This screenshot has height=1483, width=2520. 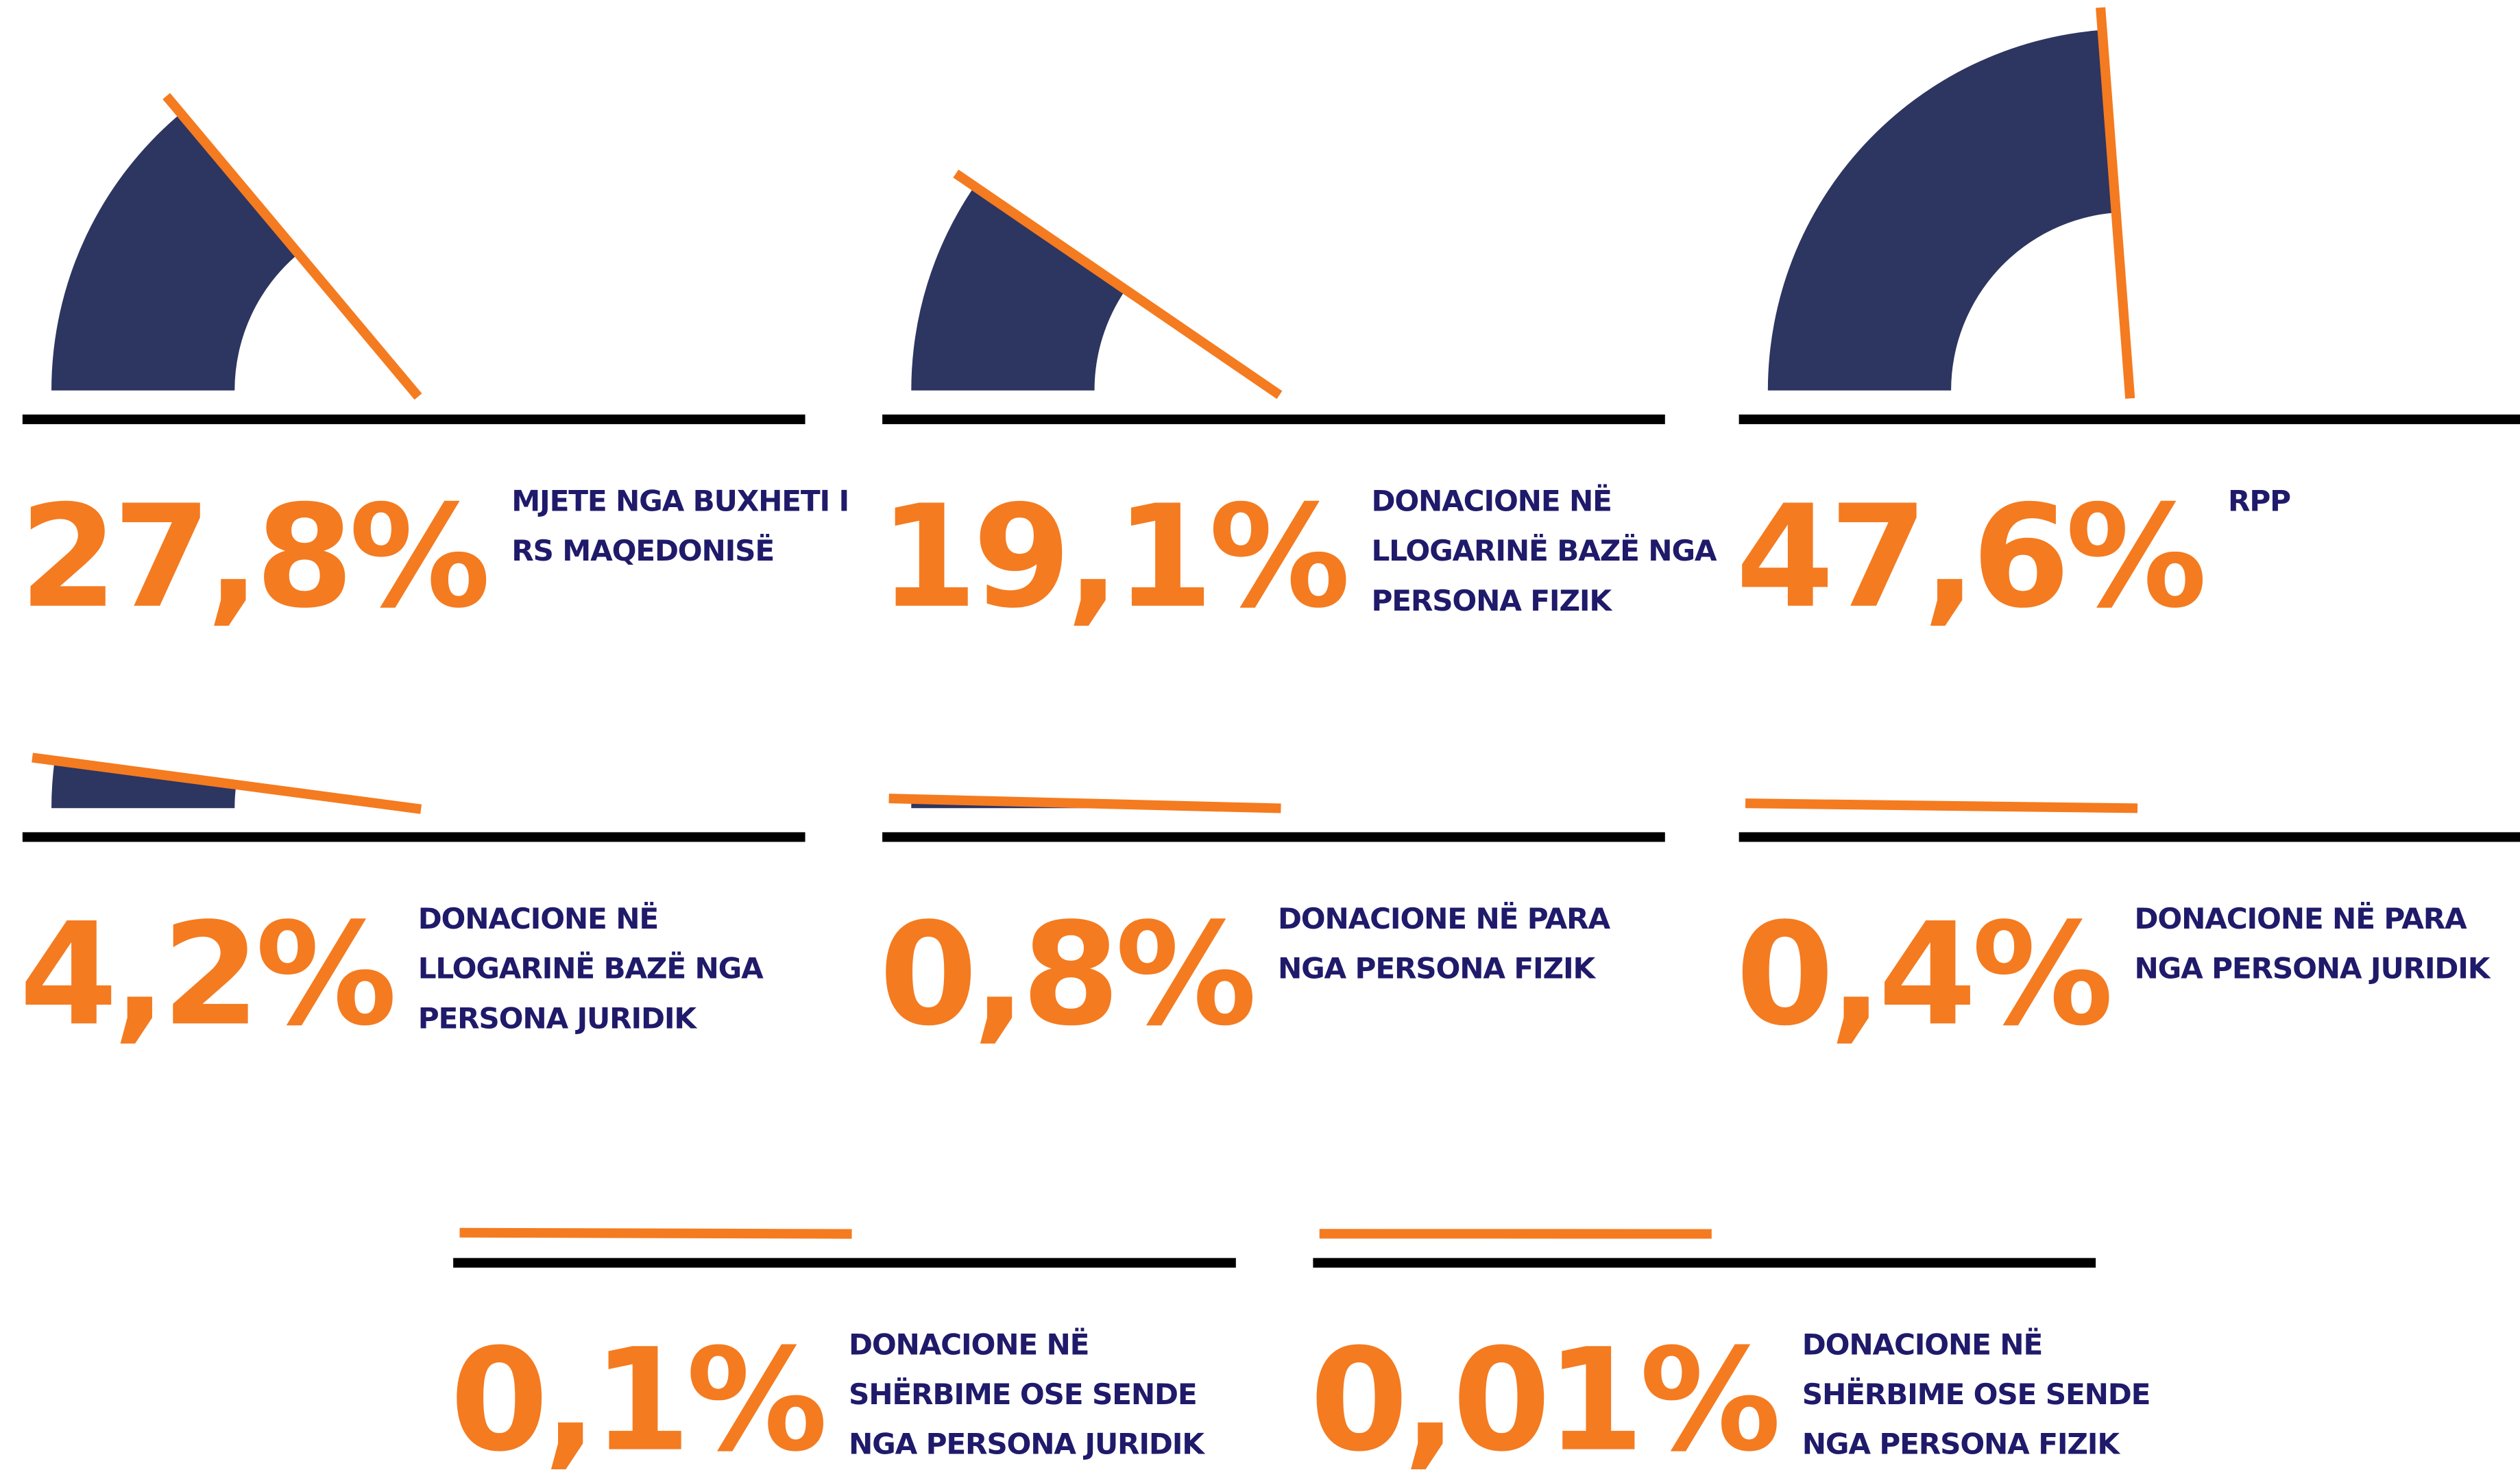 What do you see at coordinates (1267, 975) in the screenshot?
I see `stat-row: 0,8%DONACIONE NË PARA NGA PERSONA FIZIK` at bounding box center [1267, 975].